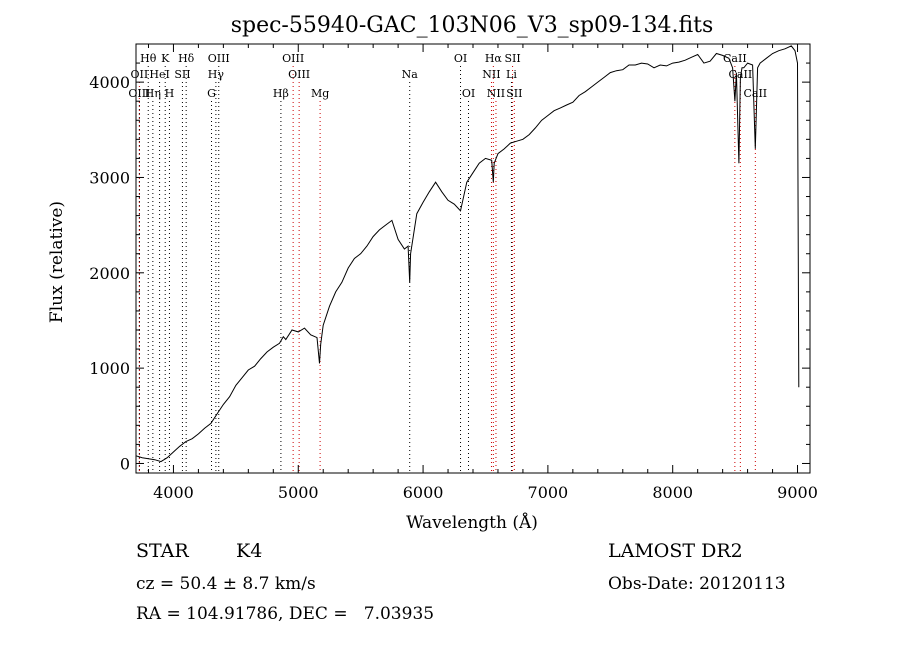 Image resolution: width=900 pixels, height=655 pixels. I want to click on info-object-class: STAR, so click(162, 551).